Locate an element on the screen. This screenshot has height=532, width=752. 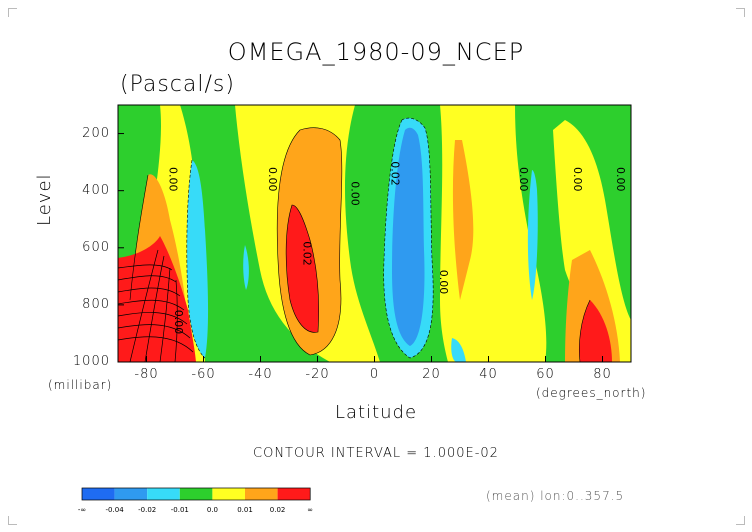
y-tick-label: 800 is located at coordinates (96, 304).